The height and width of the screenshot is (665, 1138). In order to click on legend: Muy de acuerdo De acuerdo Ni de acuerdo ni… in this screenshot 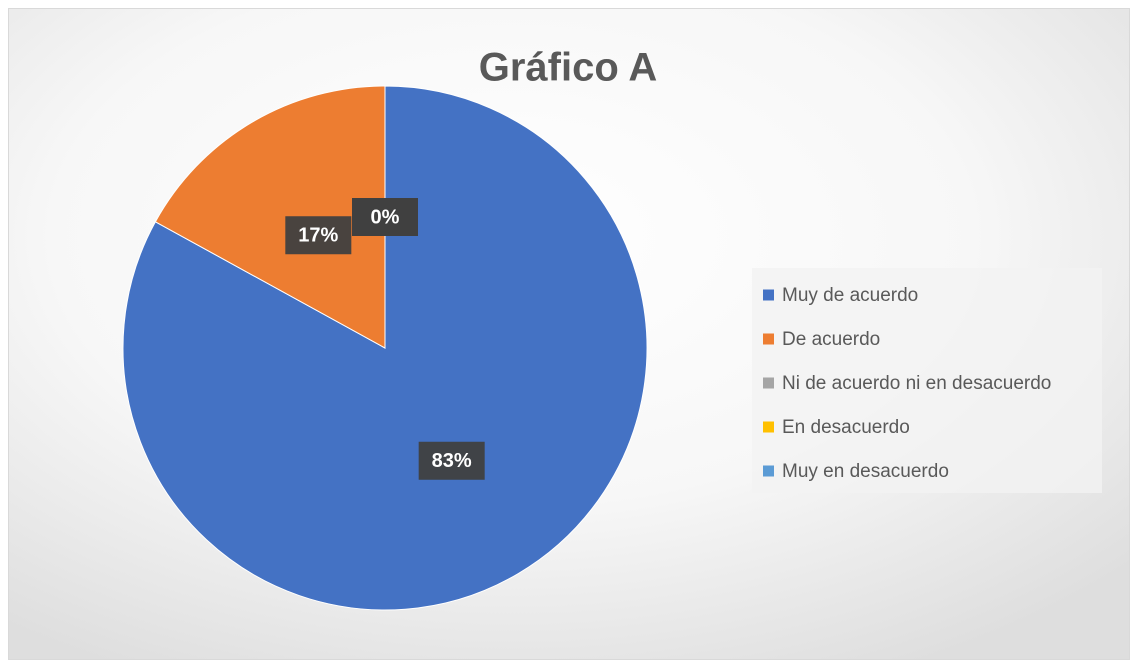, I will do `click(907, 383)`.